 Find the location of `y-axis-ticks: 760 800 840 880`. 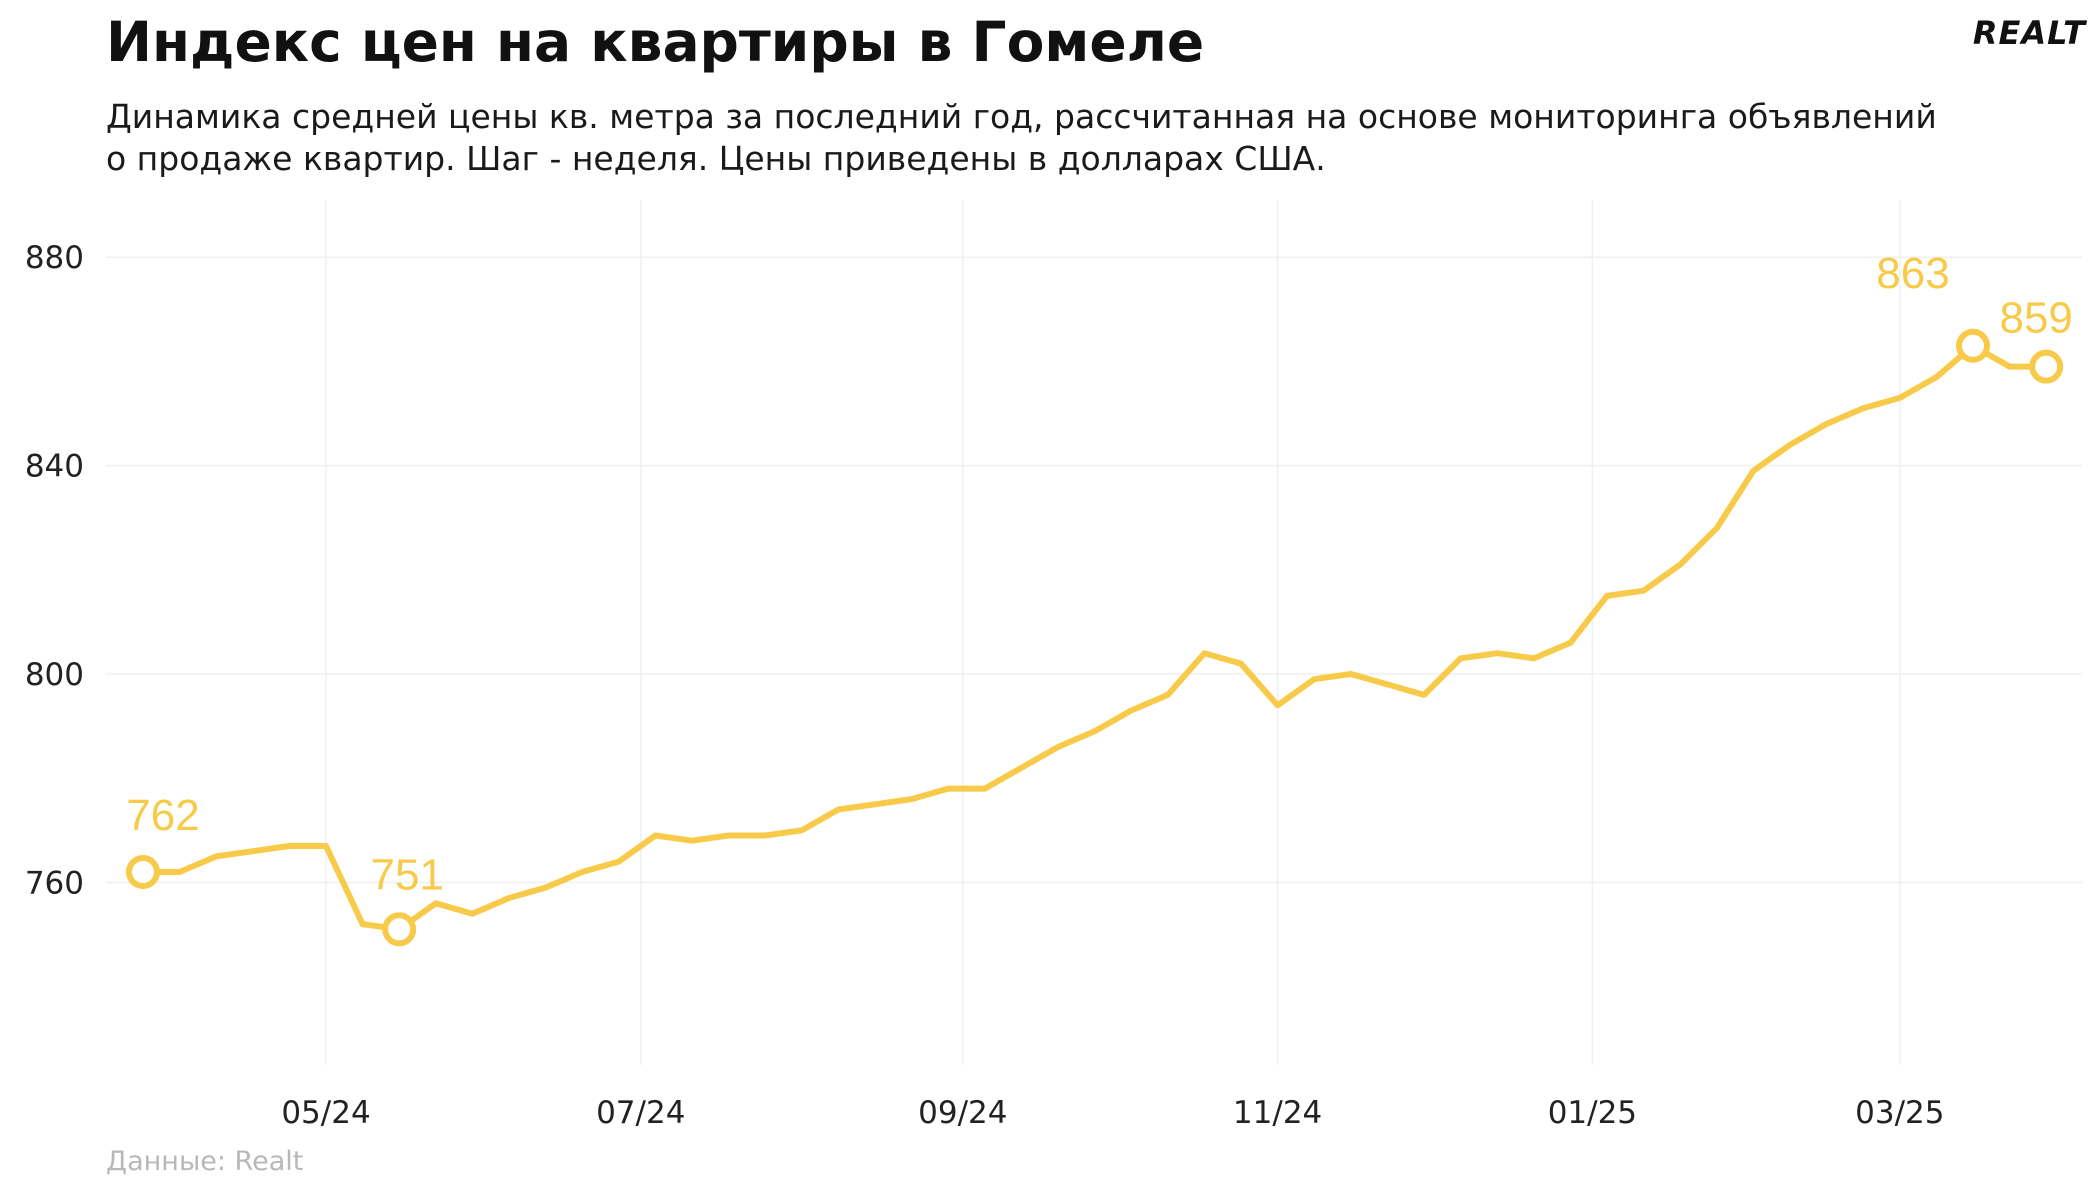

y-axis-ticks: 760 800 840 880 is located at coordinates (54, 570).